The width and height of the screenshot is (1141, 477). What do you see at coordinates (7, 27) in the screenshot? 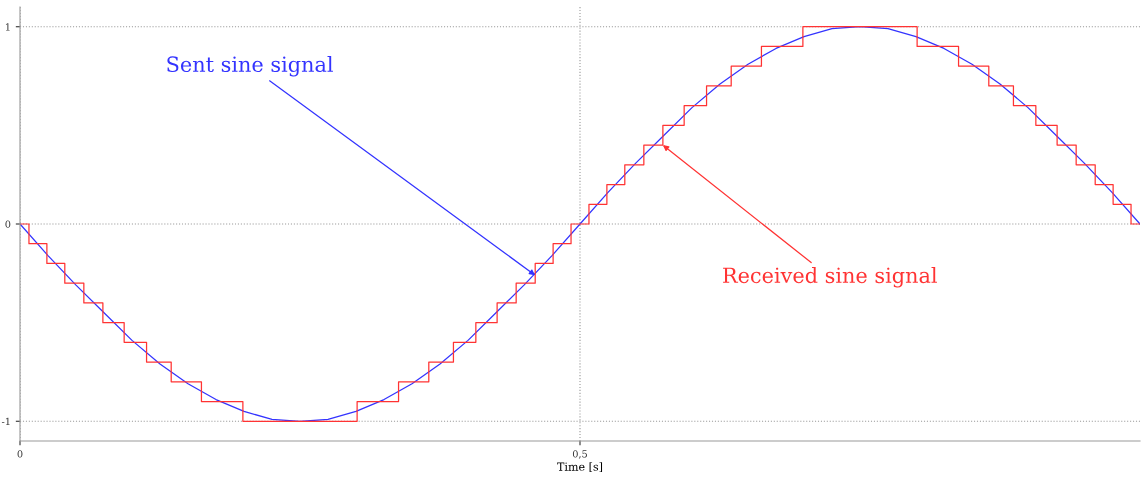
I see `y-tick-label: 1` at bounding box center [7, 27].